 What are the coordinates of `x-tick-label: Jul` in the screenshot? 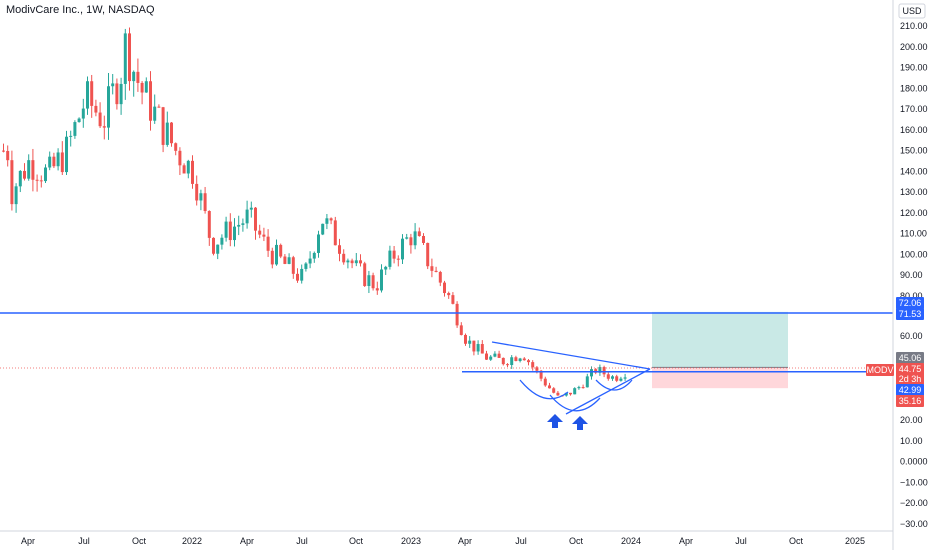 It's located at (84, 541).